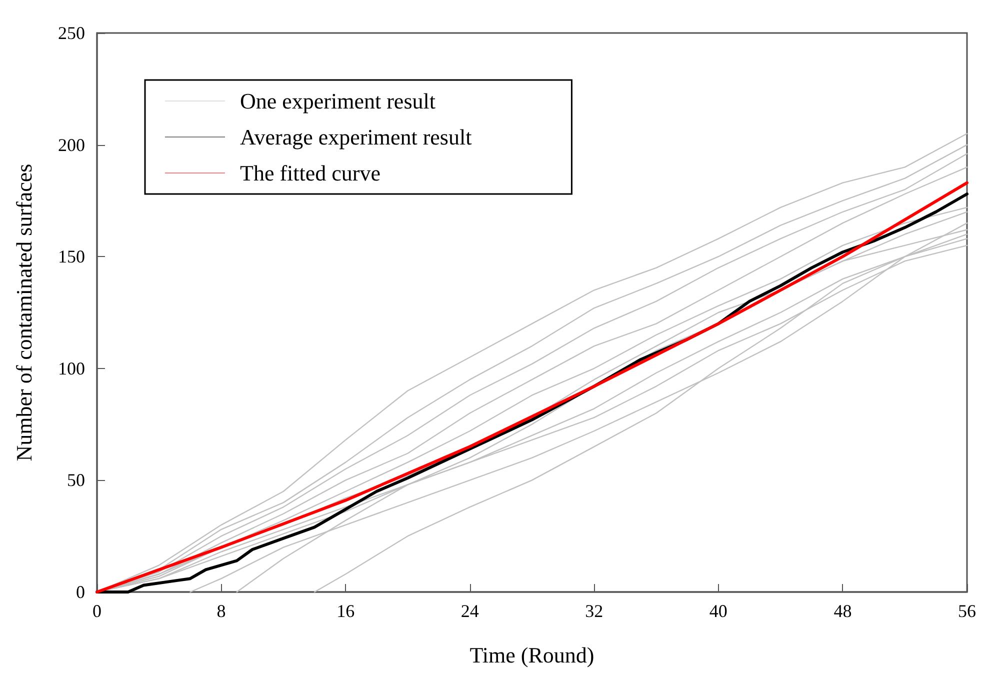 This screenshot has width=982, height=682. What do you see at coordinates (356, 137) in the screenshot?
I see `legend-label: Average experiment result` at bounding box center [356, 137].